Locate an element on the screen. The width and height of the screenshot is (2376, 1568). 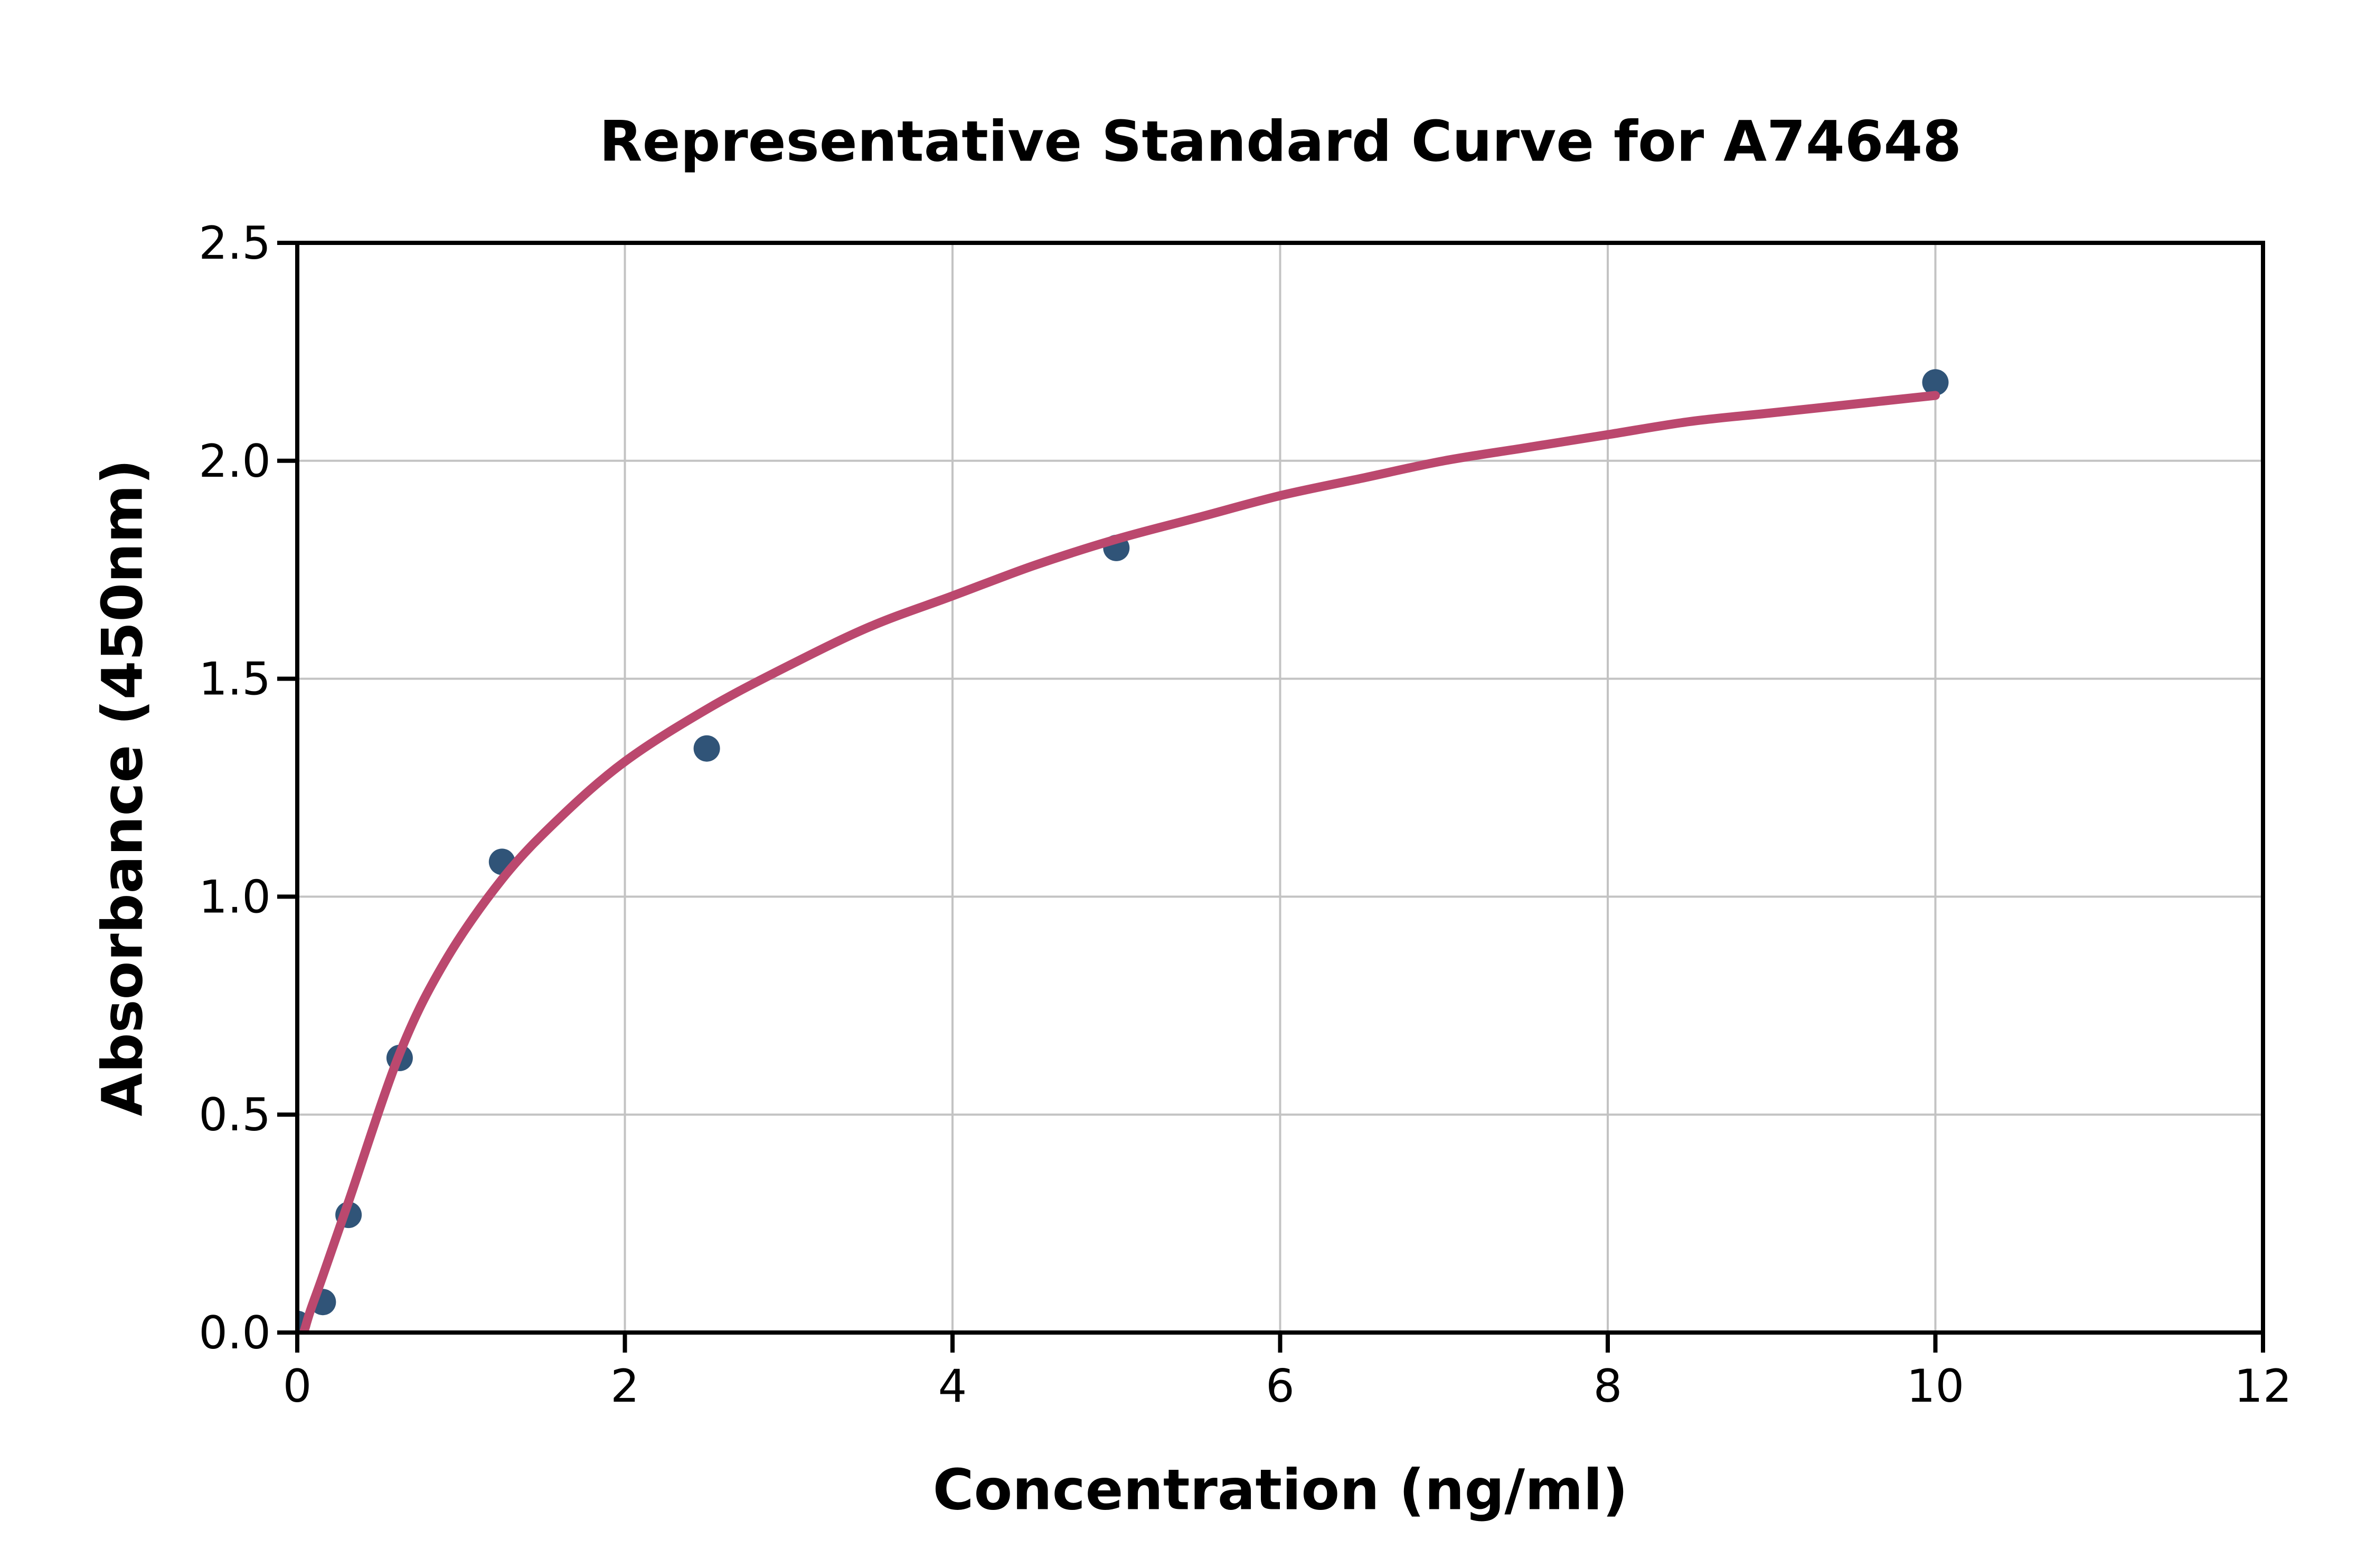
y-axis-label: Absorbance (450nm) is located at coordinates (123, 788).